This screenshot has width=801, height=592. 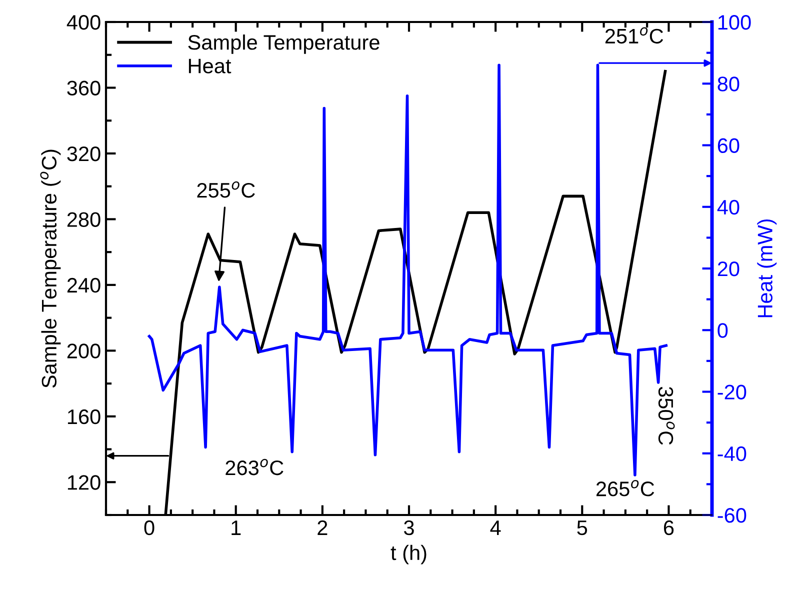 What do you see at coordinates (255, 467) in the screenshot?
I see `annotation: 263$^{o}$C` at bounding box center [255, 467].